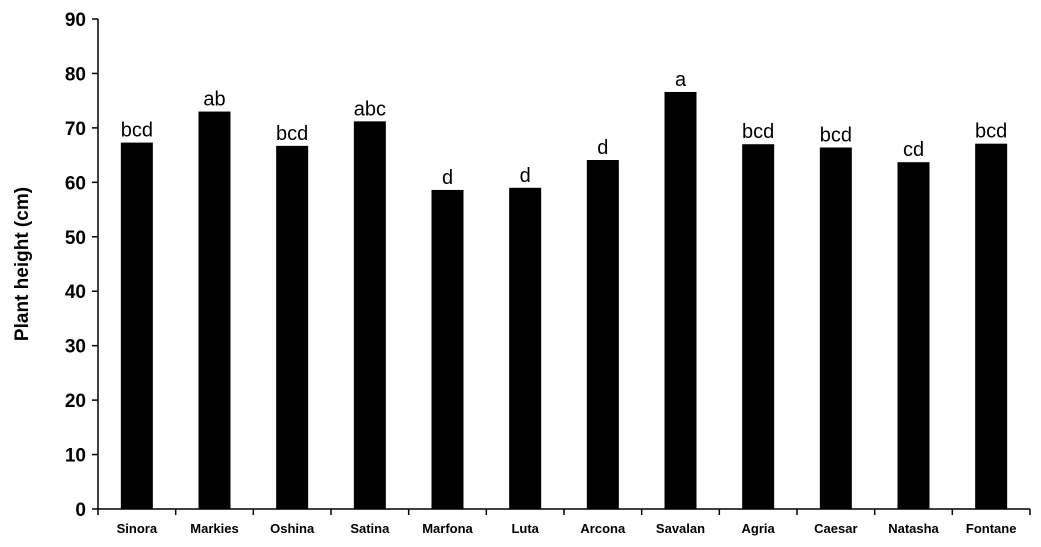 The image size is (1041, 547). What do you see at coordinates (80, 510) in the screenshot?
I see `y-tick-label: 0` at bounding box center [80, 510].